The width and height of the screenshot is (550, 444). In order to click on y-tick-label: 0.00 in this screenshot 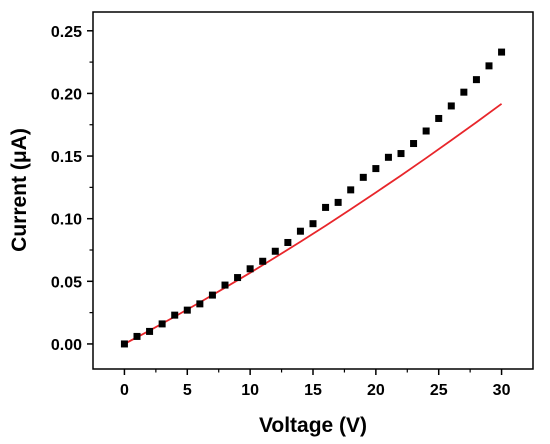, I will do `click(66, 345)`.